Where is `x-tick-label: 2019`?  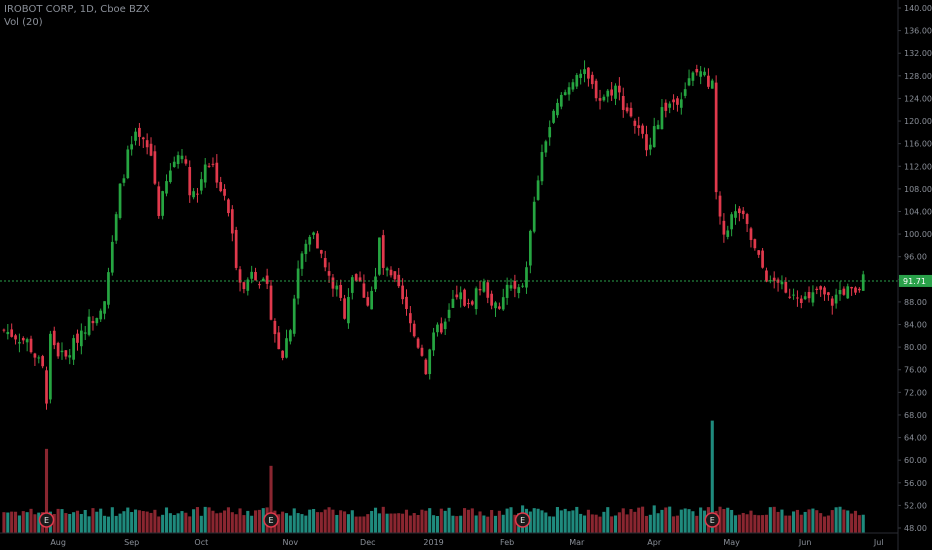 x-tick-label: 2019 is located at coordinates (433, 542).